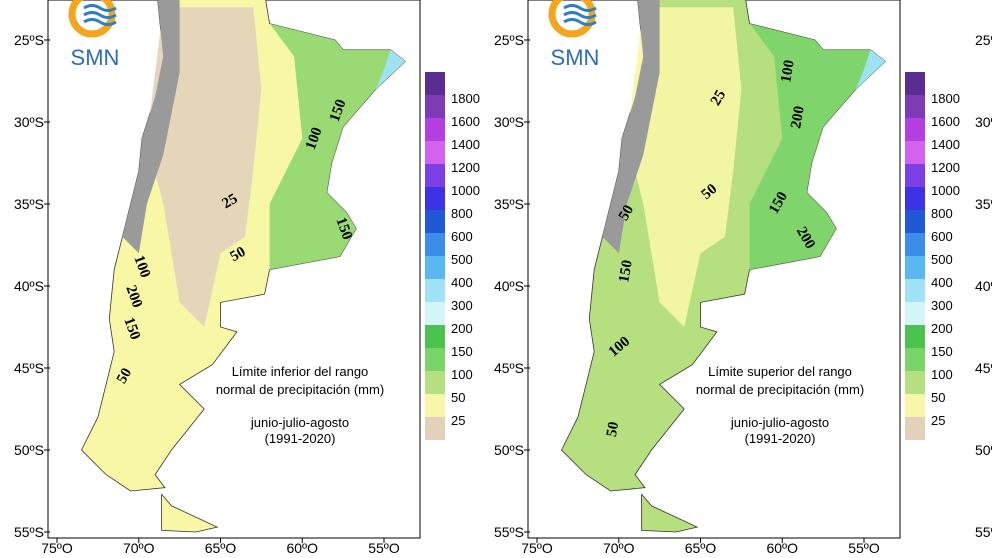 This screenshot has width=992, height=558. I want to click on caption: Límite superior del rango, so click(780, 371).